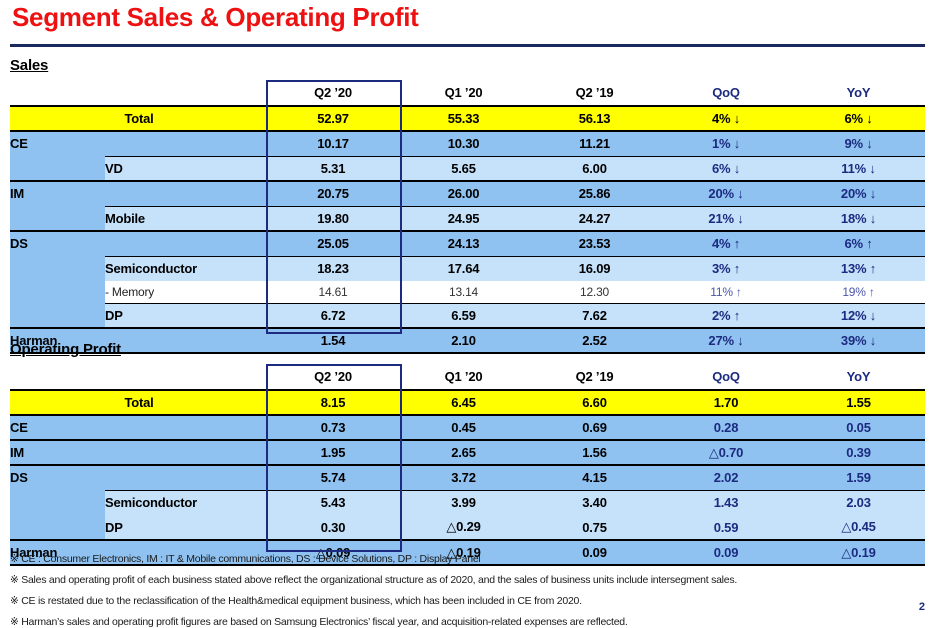 The image size is (935, 628). Describe the element at coordinates (858, 452) in the screenshot. I see `row-value: 0.39` at that location.